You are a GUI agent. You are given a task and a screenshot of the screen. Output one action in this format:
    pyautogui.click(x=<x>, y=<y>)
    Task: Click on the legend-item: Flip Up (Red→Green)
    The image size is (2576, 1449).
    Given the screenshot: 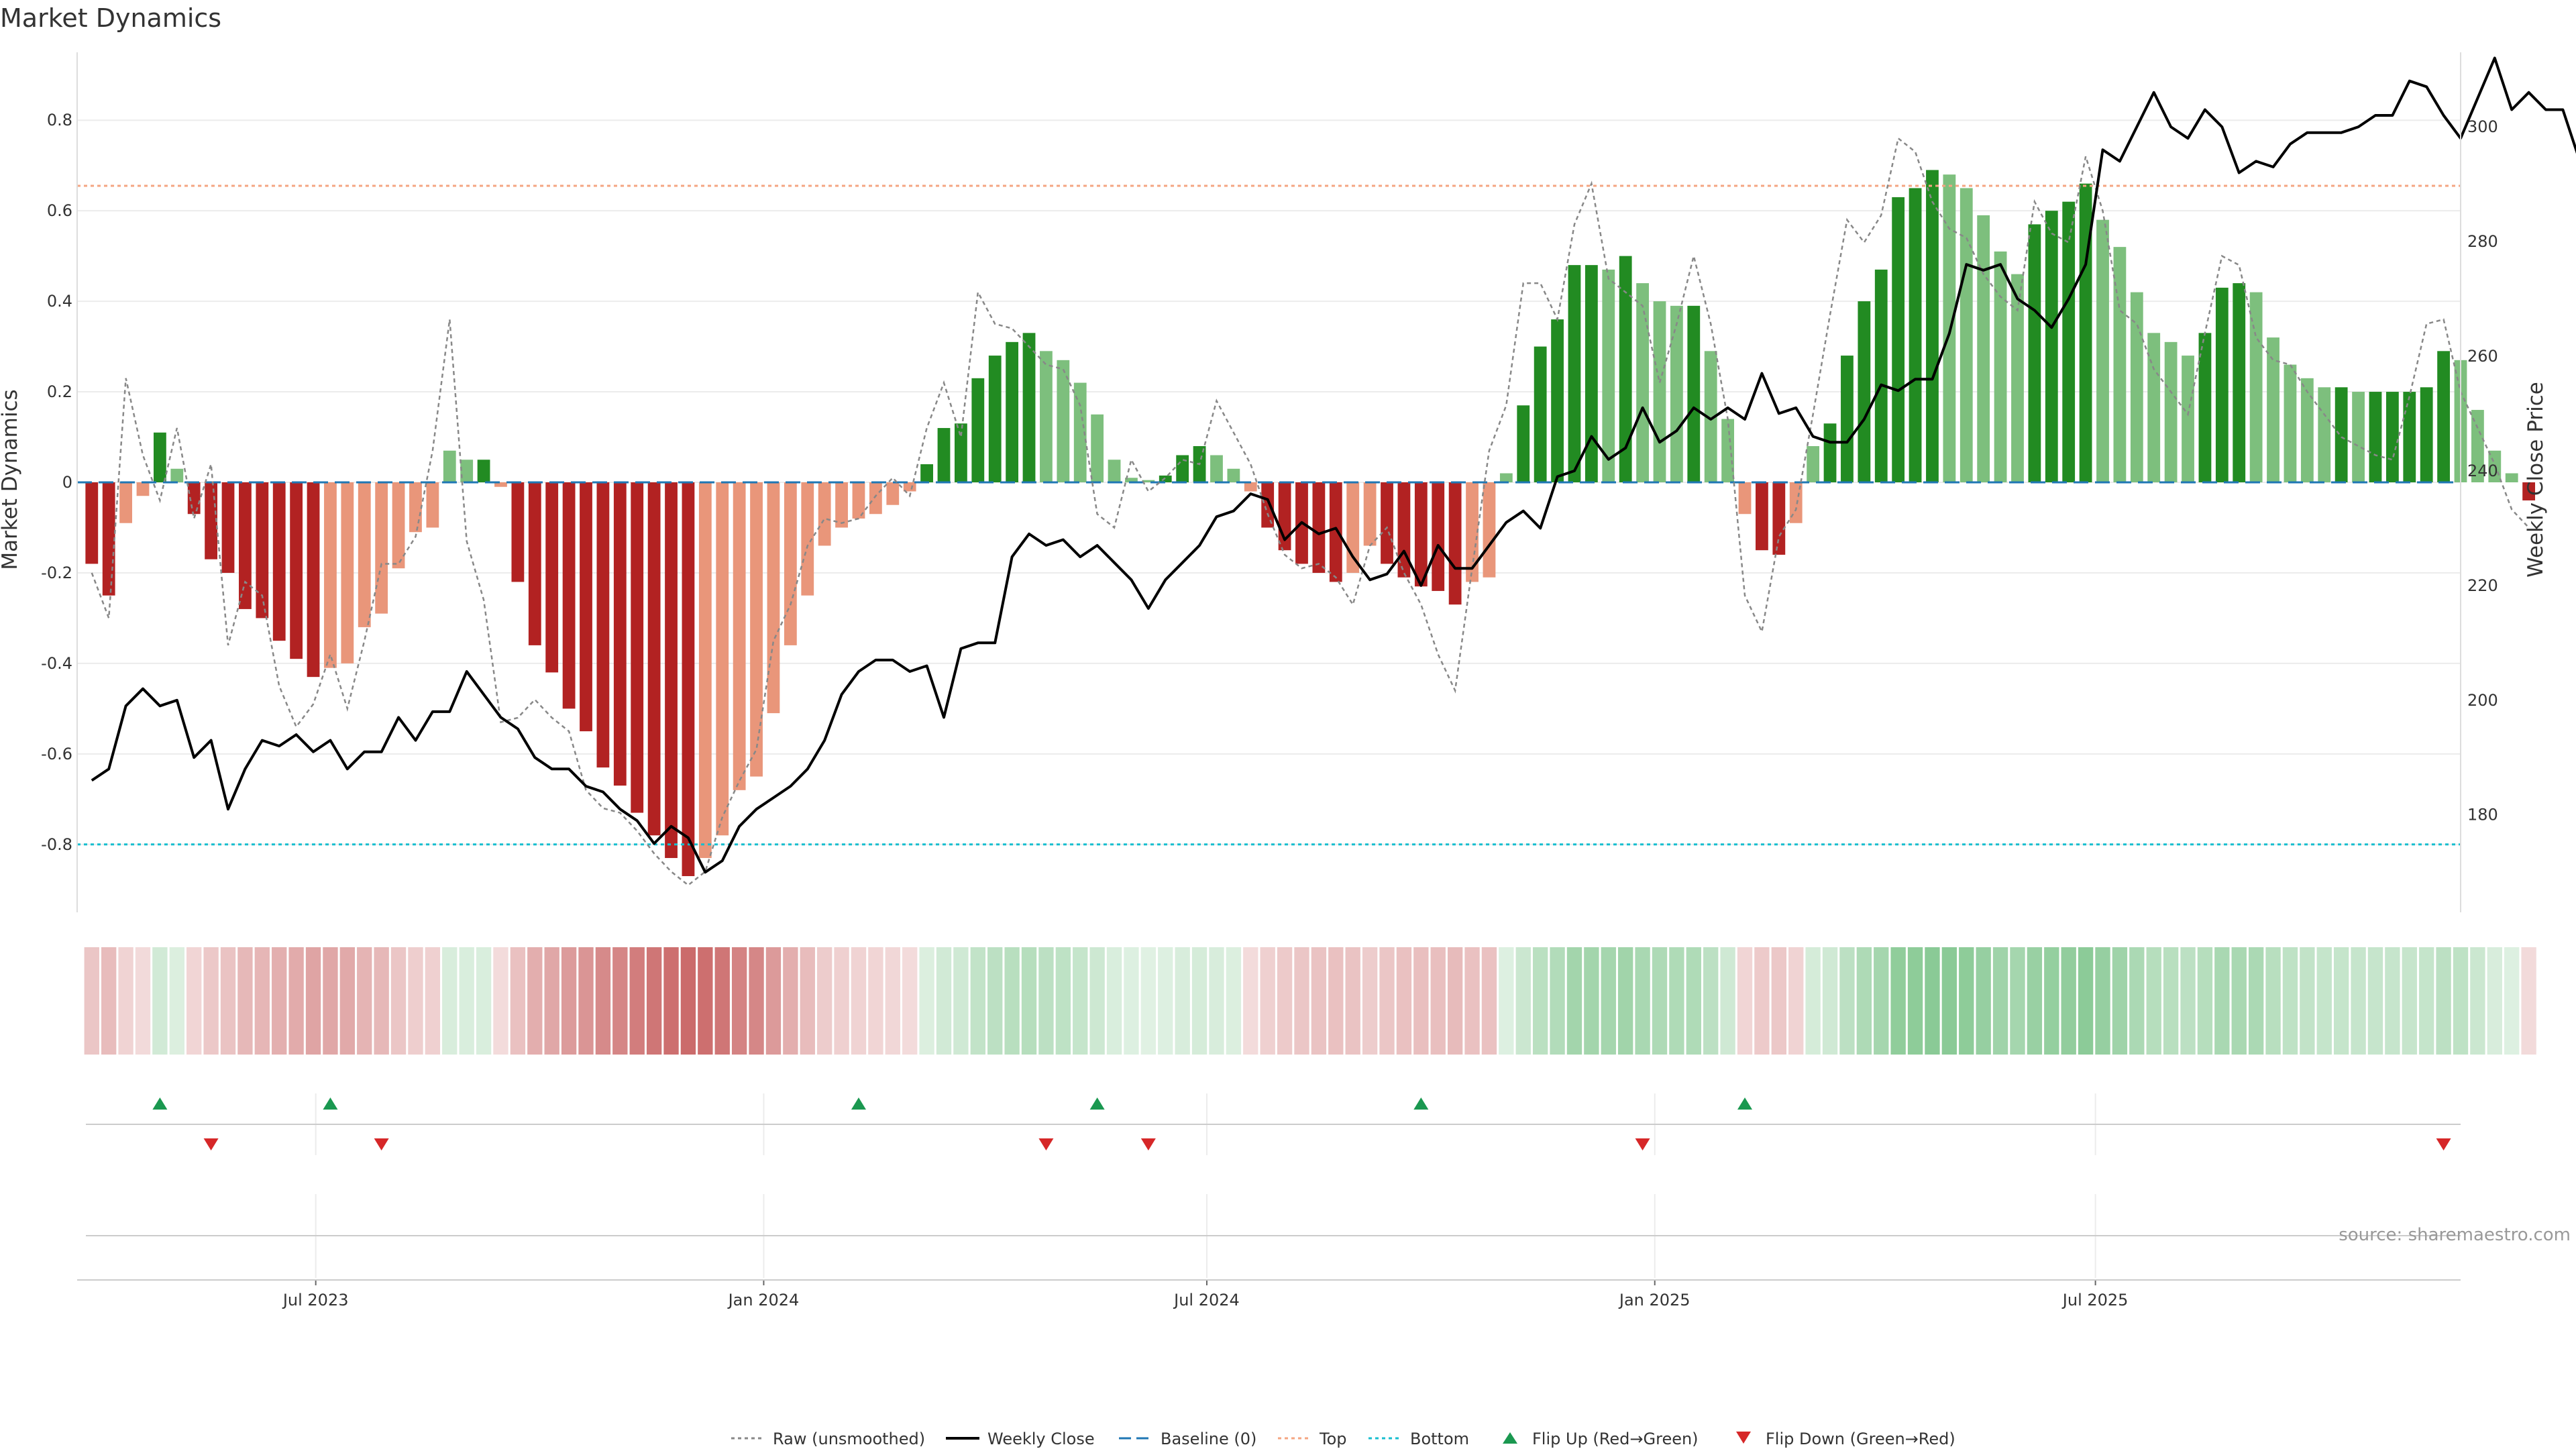 What is the action you would take?
    pyautogui.click(x=1601, y=1439)
    